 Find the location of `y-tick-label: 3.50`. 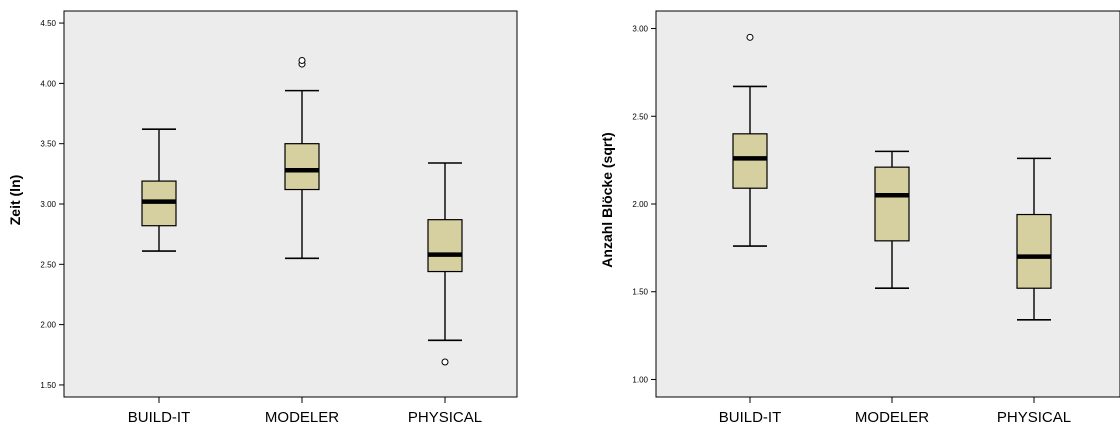

y-tick-label: 3.50 is located at coordinates (48, 144).